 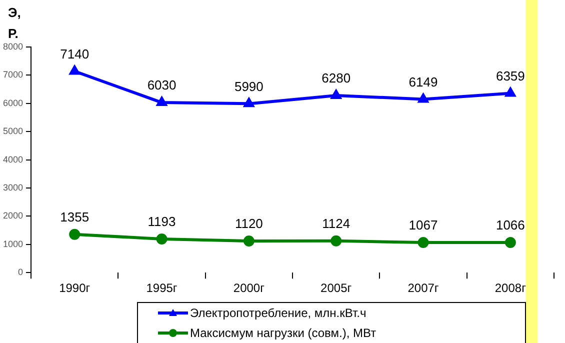 I want to click on y-tick-label: 1000, so click(x=13, y=243).